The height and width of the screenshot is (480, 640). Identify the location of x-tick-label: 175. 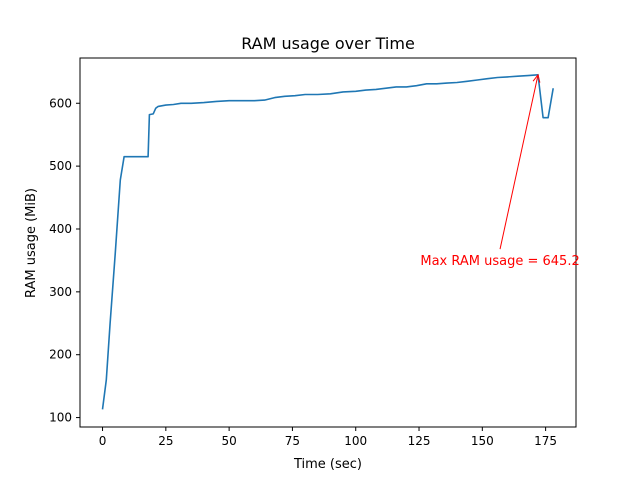
(545, 441).